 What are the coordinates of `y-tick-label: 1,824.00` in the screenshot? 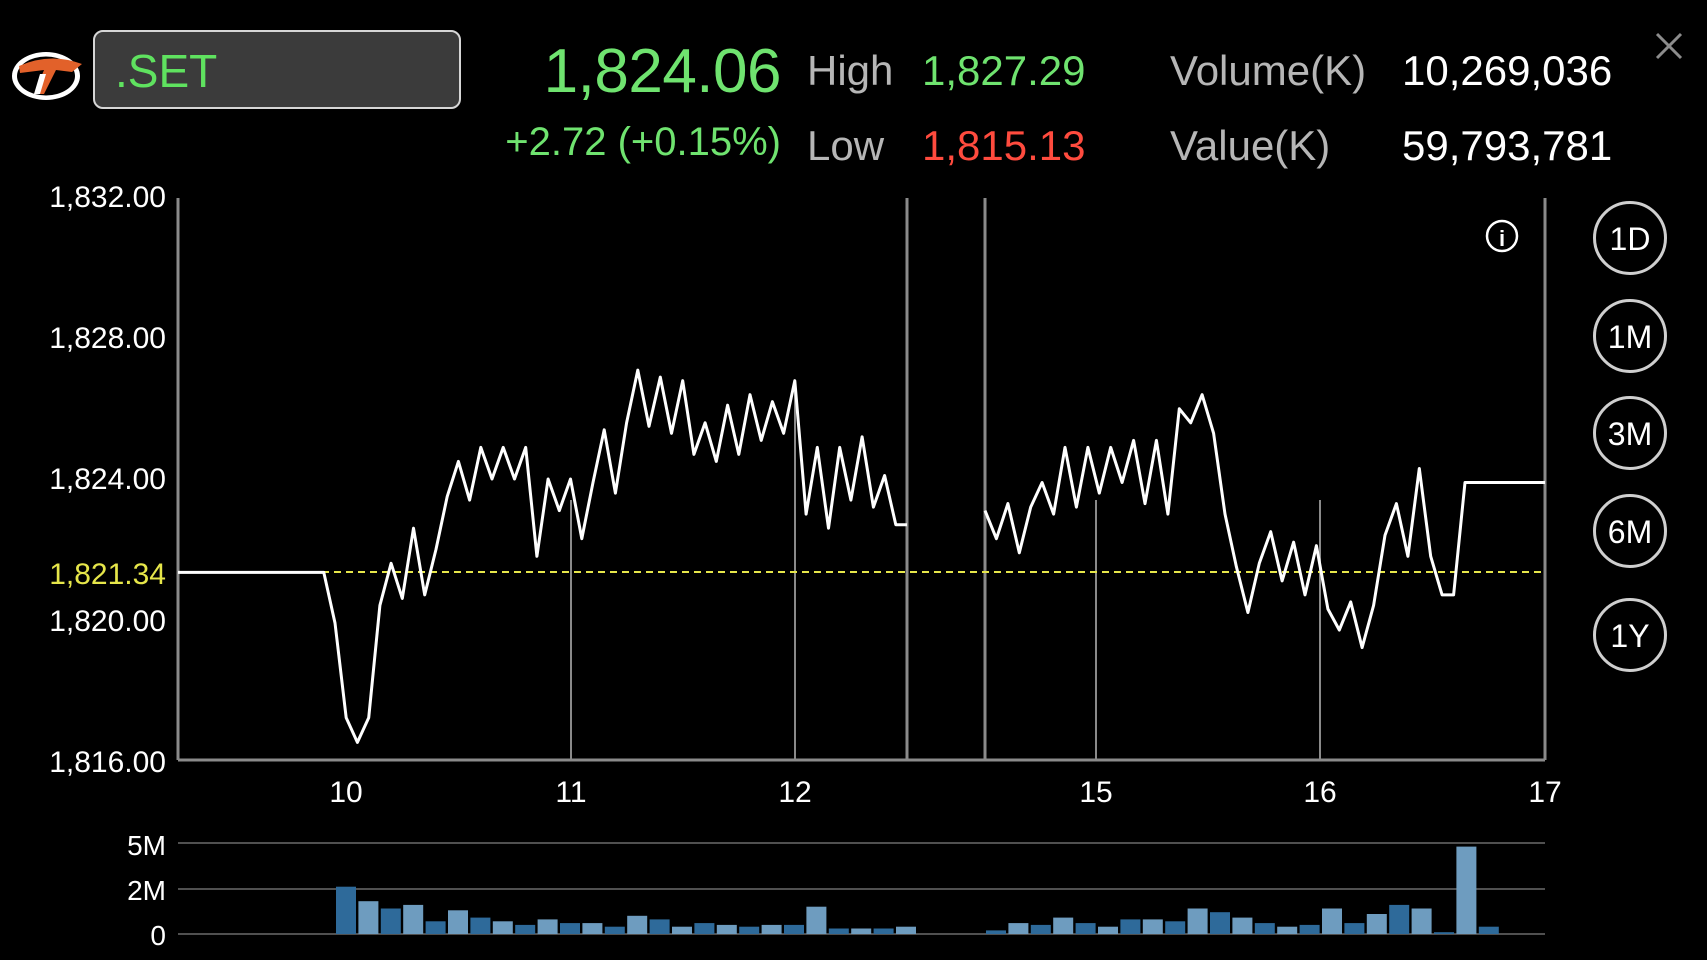 It's located at (107, 479).